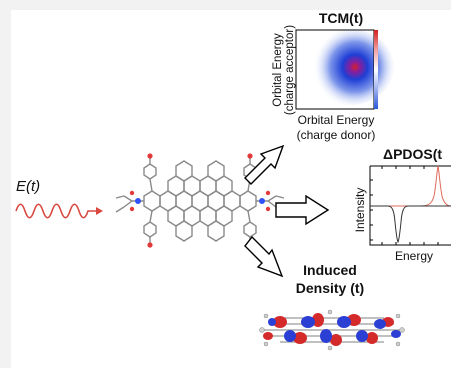  What do you see at coordinates (330, 270) in the screenshot?
I see `density-title-line1: Induced` at bounding box center [330, 270].